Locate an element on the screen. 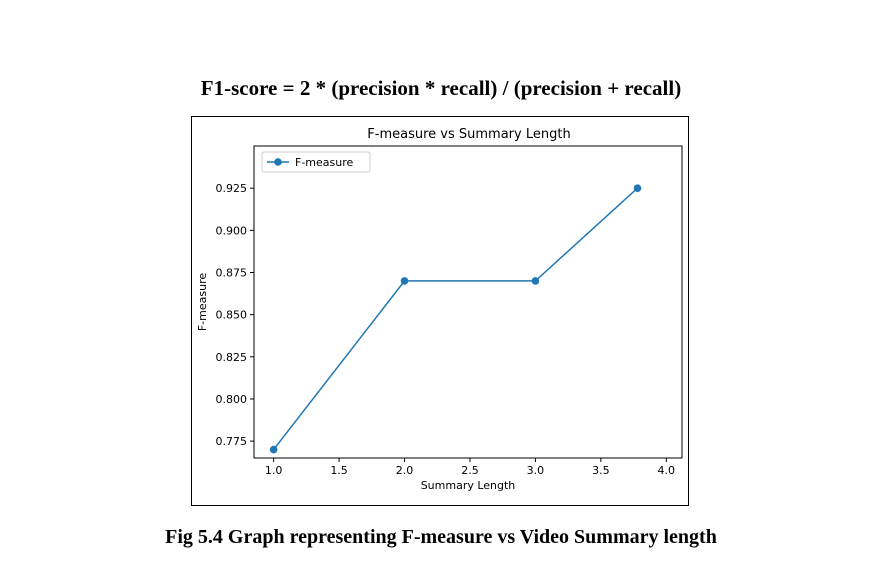 Image resolution: width=882 pixels, height=567 pixels. x-tick-label: 2.0 is located at coordinates (405, 470).